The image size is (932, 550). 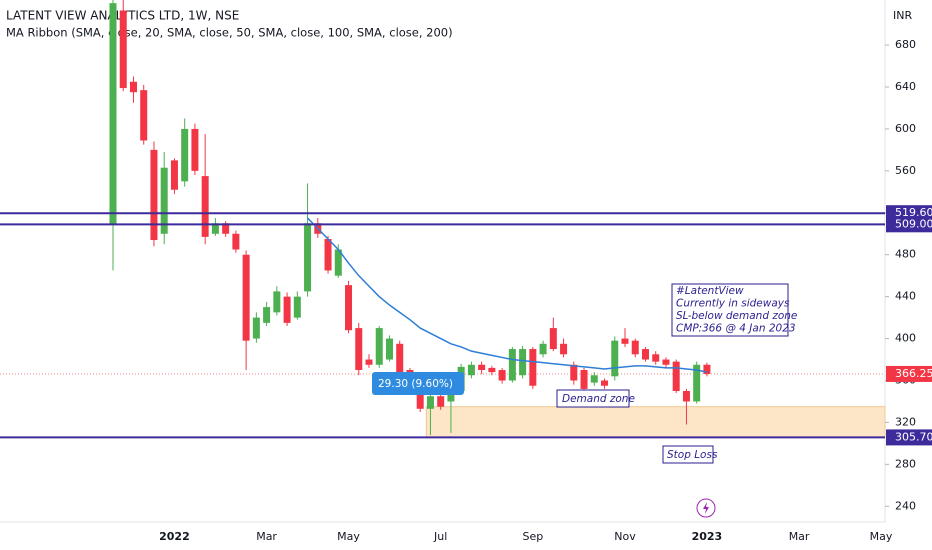 What do you see at coordinates (905, 86) in the screenshot?
I see `y-tick-label: 640` at bounding box center [905, 86].